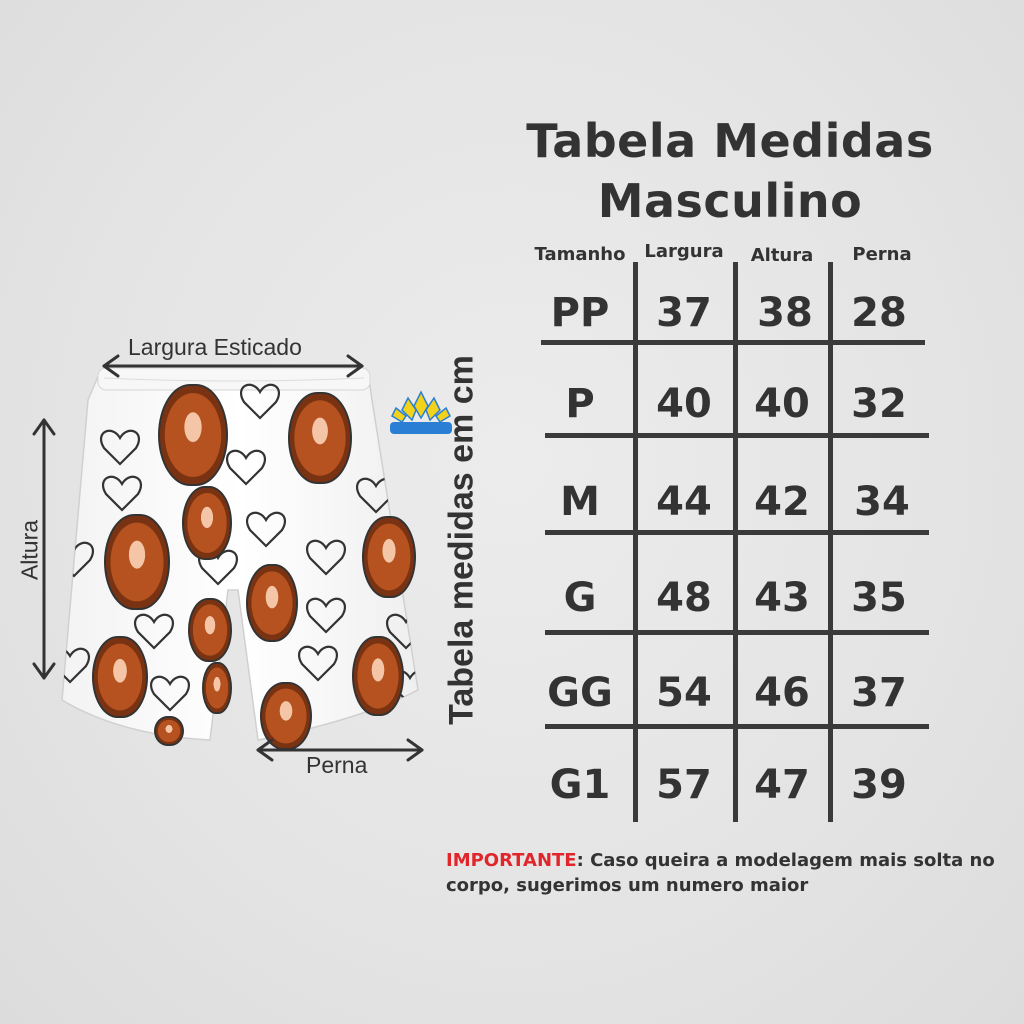 The image size is (1024, 1024). What do you see at coordinates (215, 347) in the screenshot?
I see `largura-esticado-label: Largura Esticado` at bounding box center [215, 347].